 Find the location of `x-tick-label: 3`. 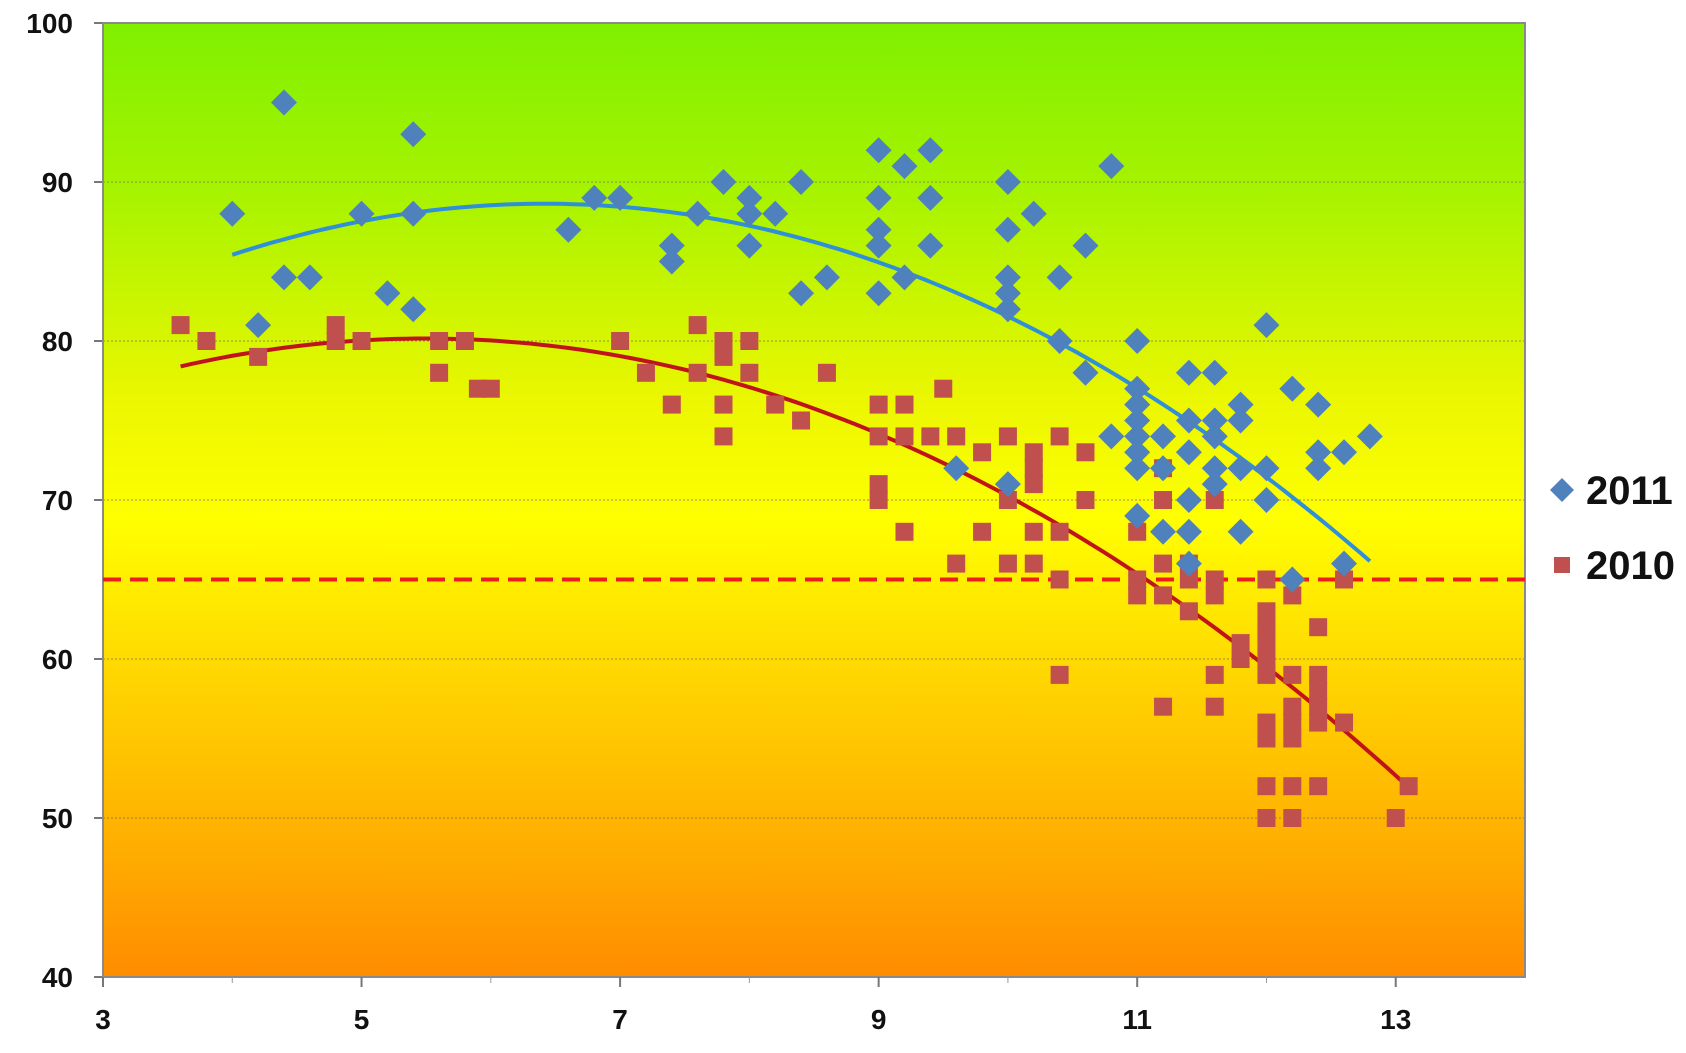

x-tick-label: 3 is located at coordinates (103, 1019).